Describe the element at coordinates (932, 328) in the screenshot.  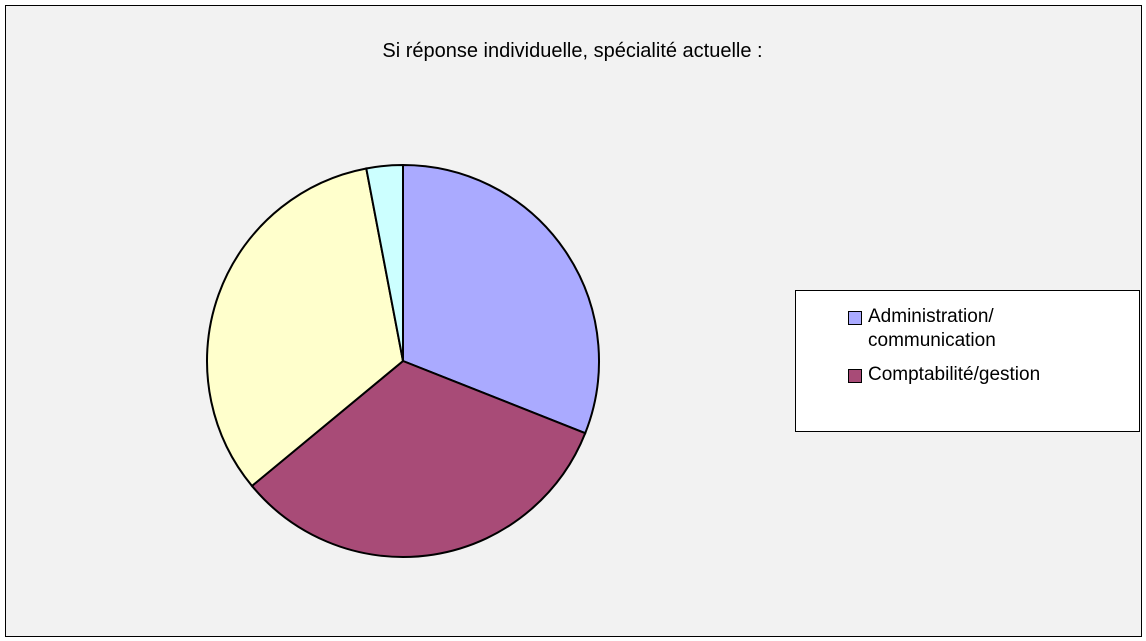
I see `legend-label: Administration/ communication` at that location.